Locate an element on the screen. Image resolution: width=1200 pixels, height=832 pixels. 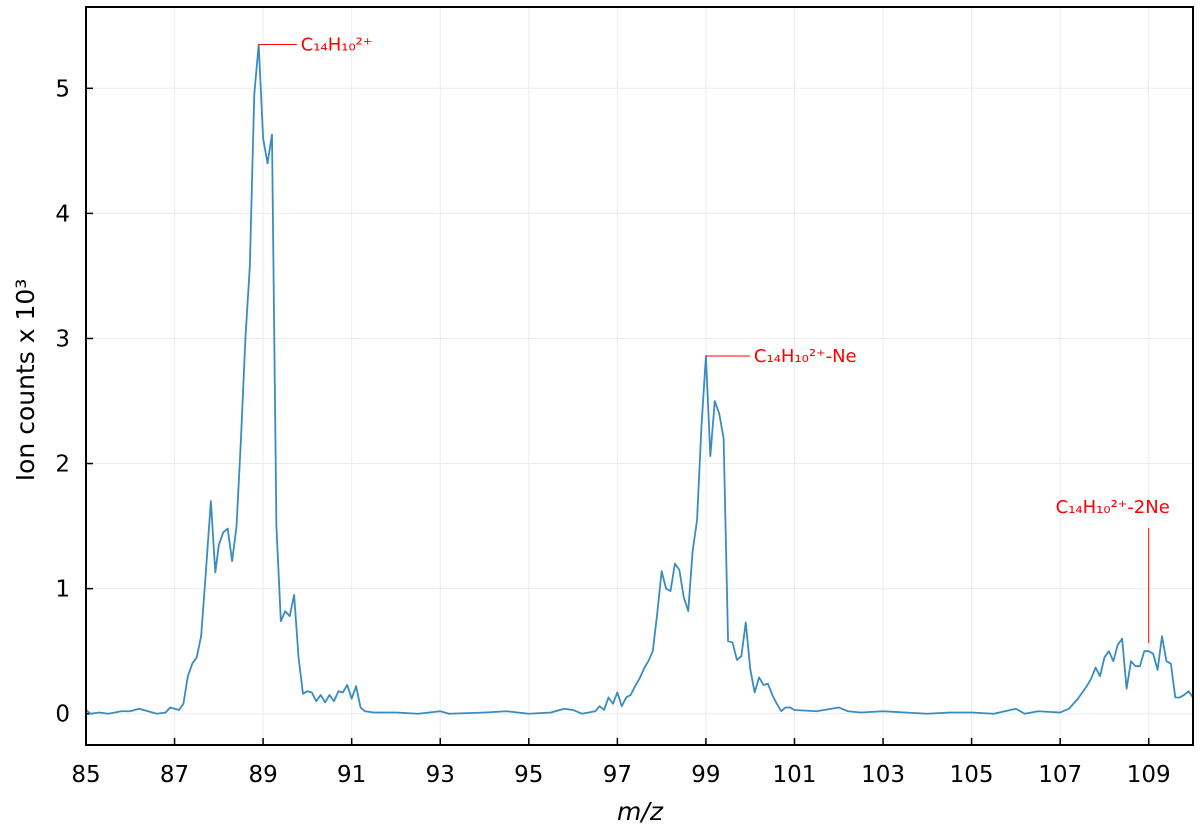
annotation: C₁₄H₁₀²⁺ is located at coordinates (337, 45).